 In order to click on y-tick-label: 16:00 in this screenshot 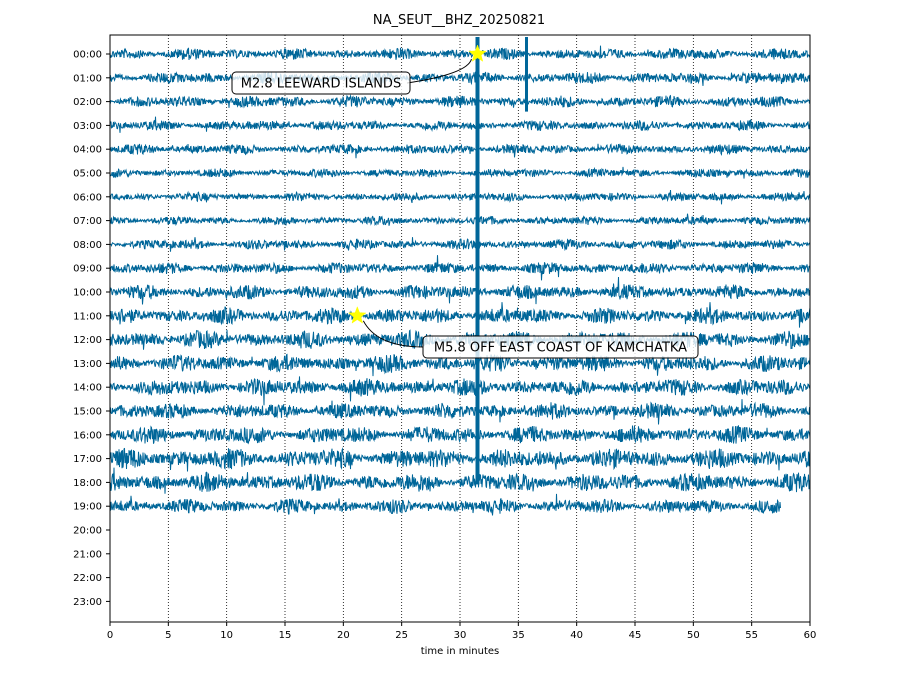, I will do `click(87, 435)`.